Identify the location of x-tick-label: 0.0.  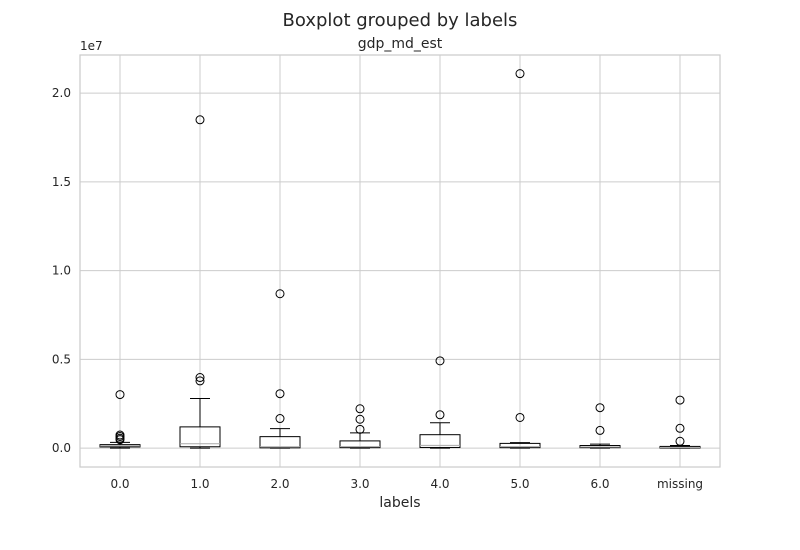
(119, 484).